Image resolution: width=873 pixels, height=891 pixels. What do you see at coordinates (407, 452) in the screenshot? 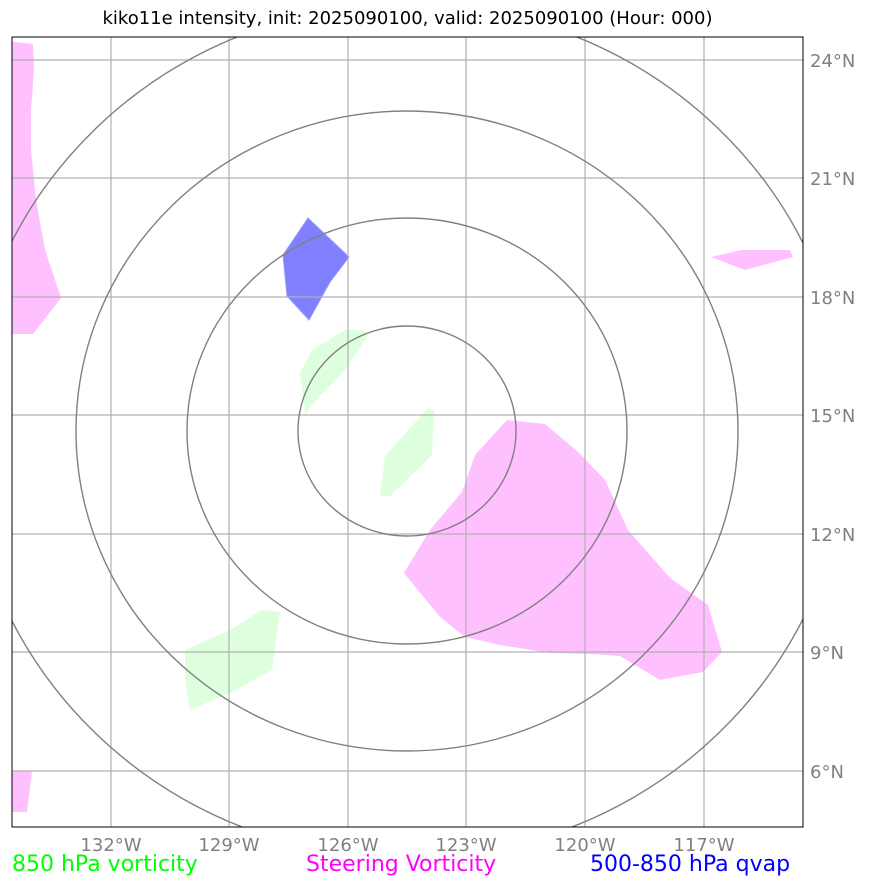
I see `vorticity-850-region-center` at bounding box center [407, 452].